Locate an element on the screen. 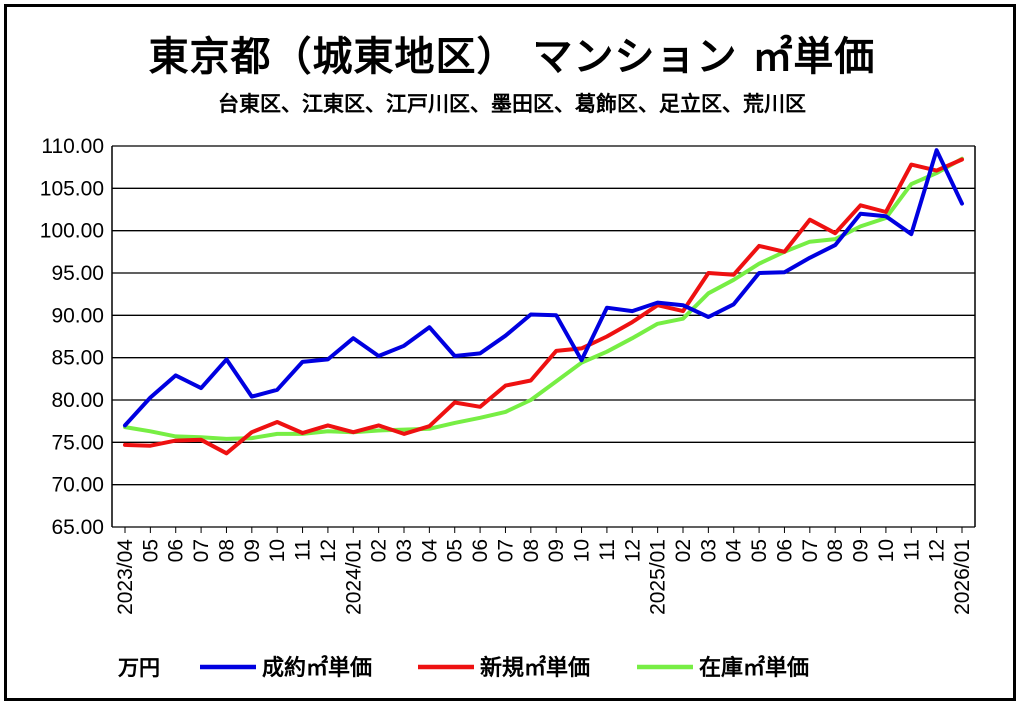 The width and height of the screenshot is (1024, 709). y-tick-label: 65.00 is located at coordinates (77, 527).